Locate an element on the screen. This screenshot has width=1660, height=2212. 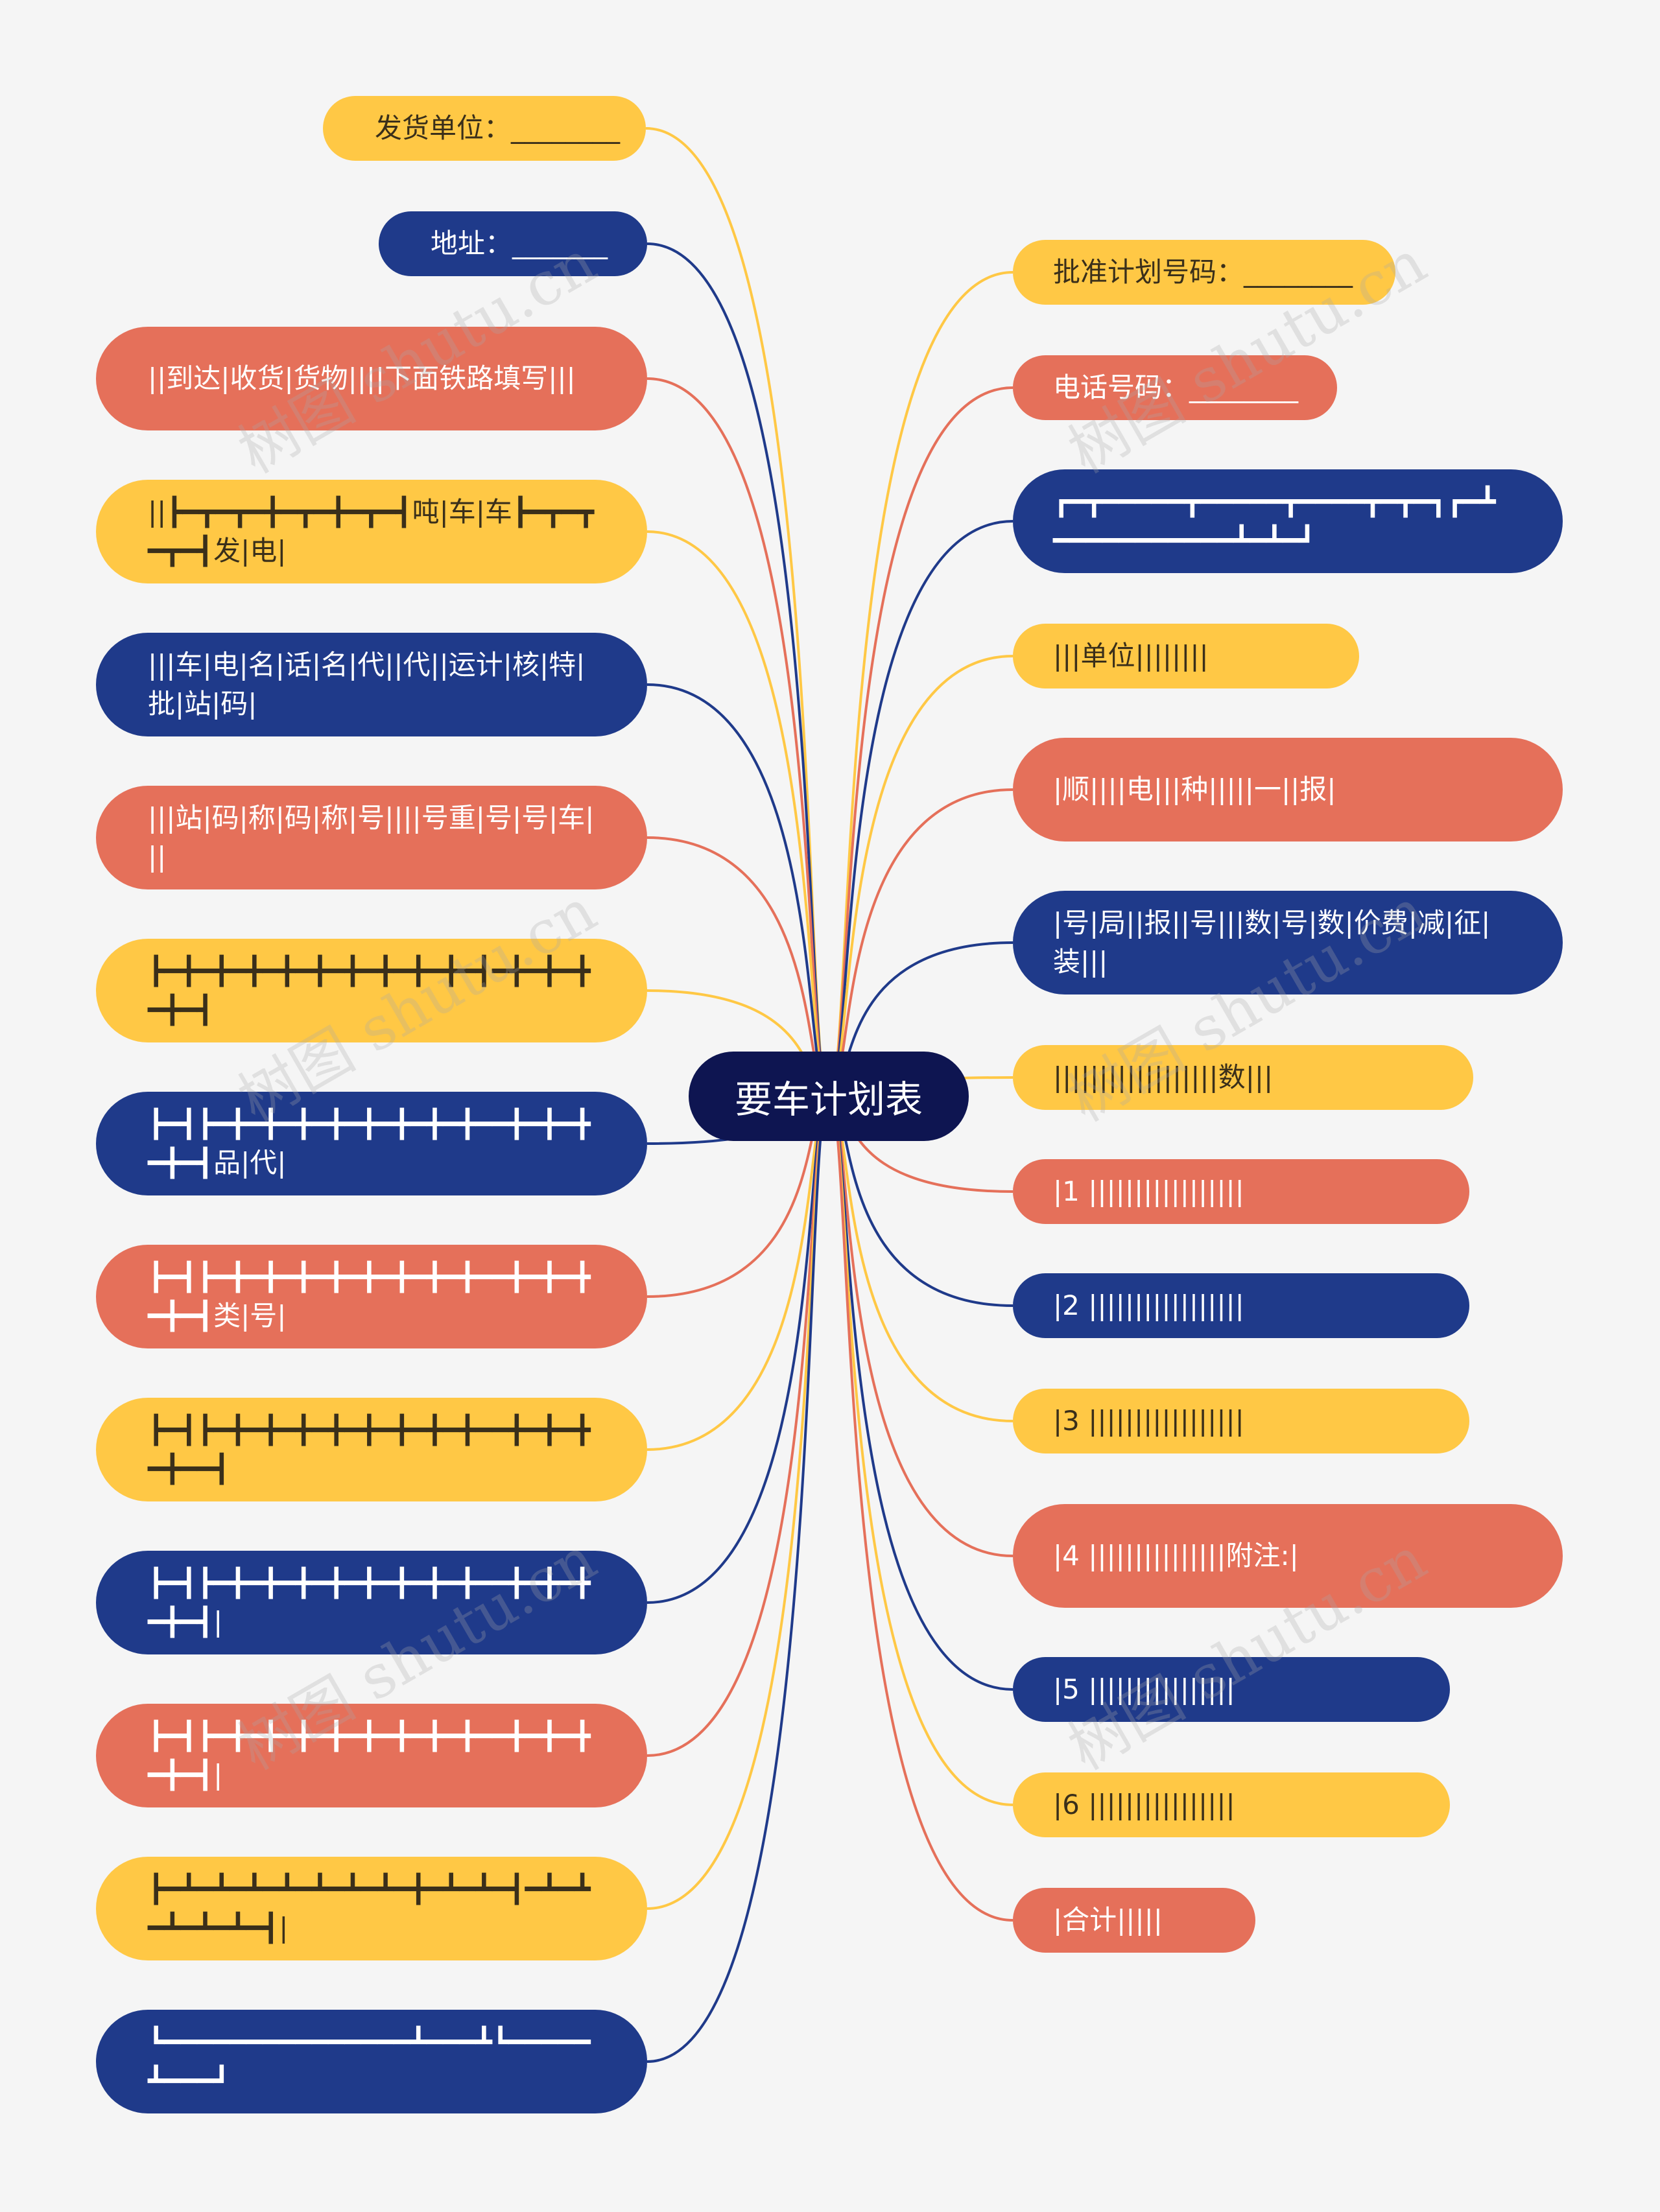
right-node-11: |4 |||||||||||||||附注:| is located at coordinates (1288, 1556).